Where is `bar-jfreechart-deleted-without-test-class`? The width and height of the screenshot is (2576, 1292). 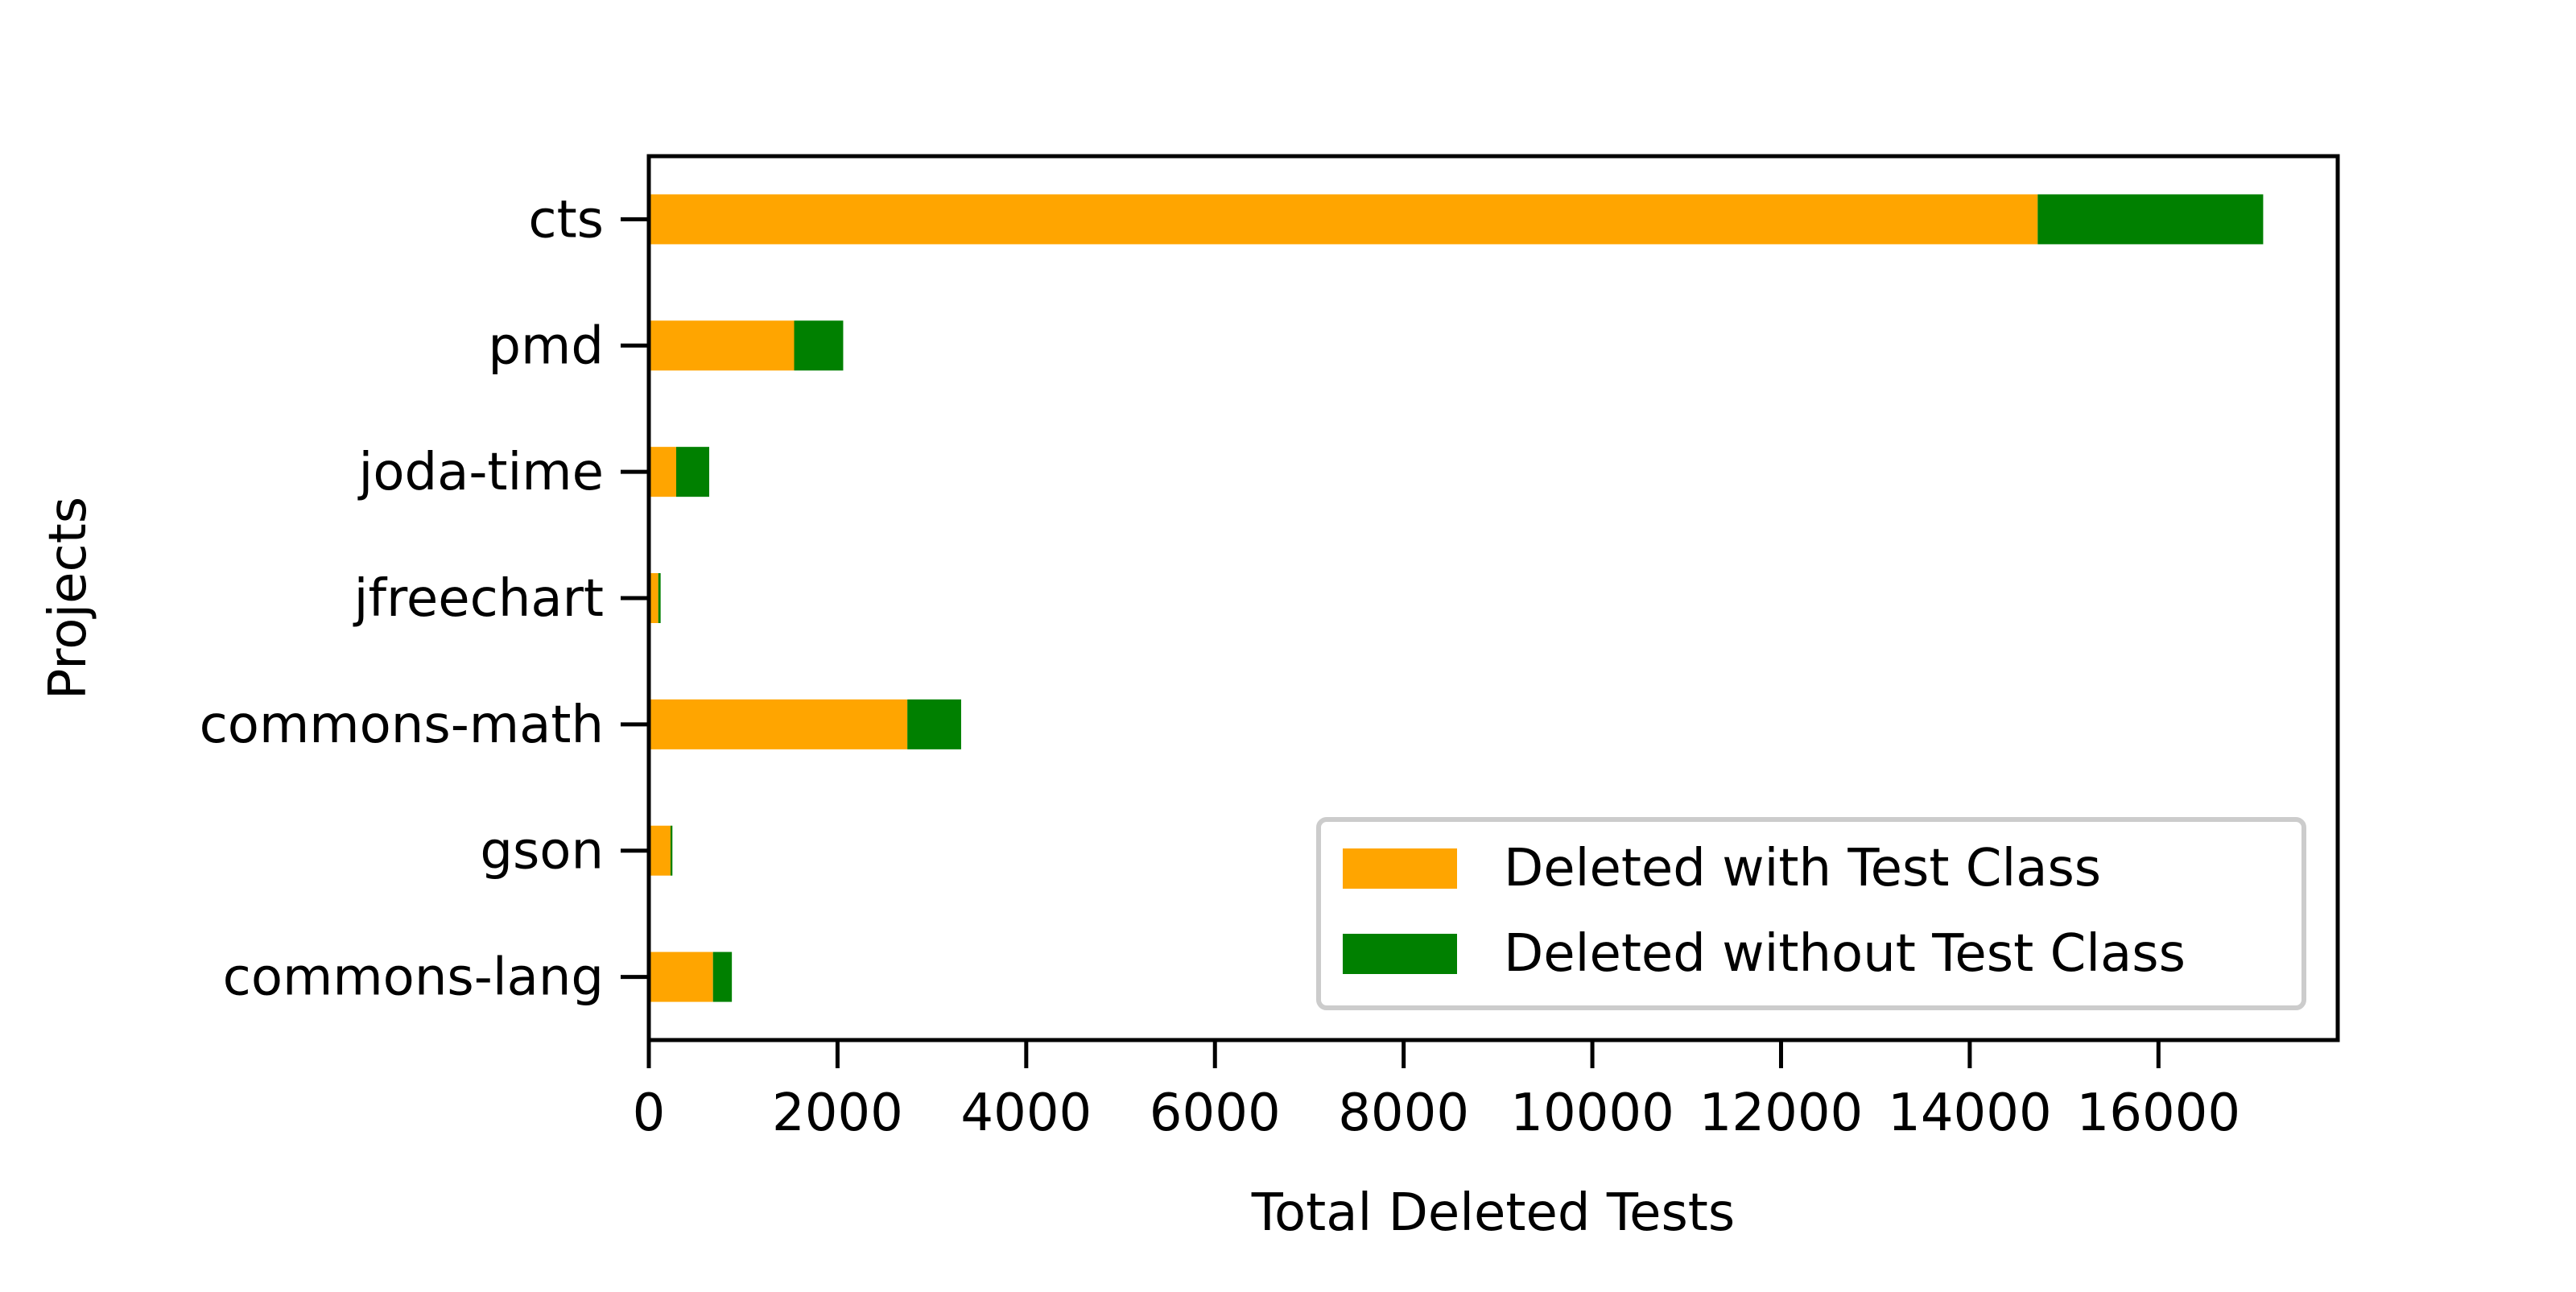 bar-jfreechart-deleted-without-test-class is located at coordinates (659, 598).